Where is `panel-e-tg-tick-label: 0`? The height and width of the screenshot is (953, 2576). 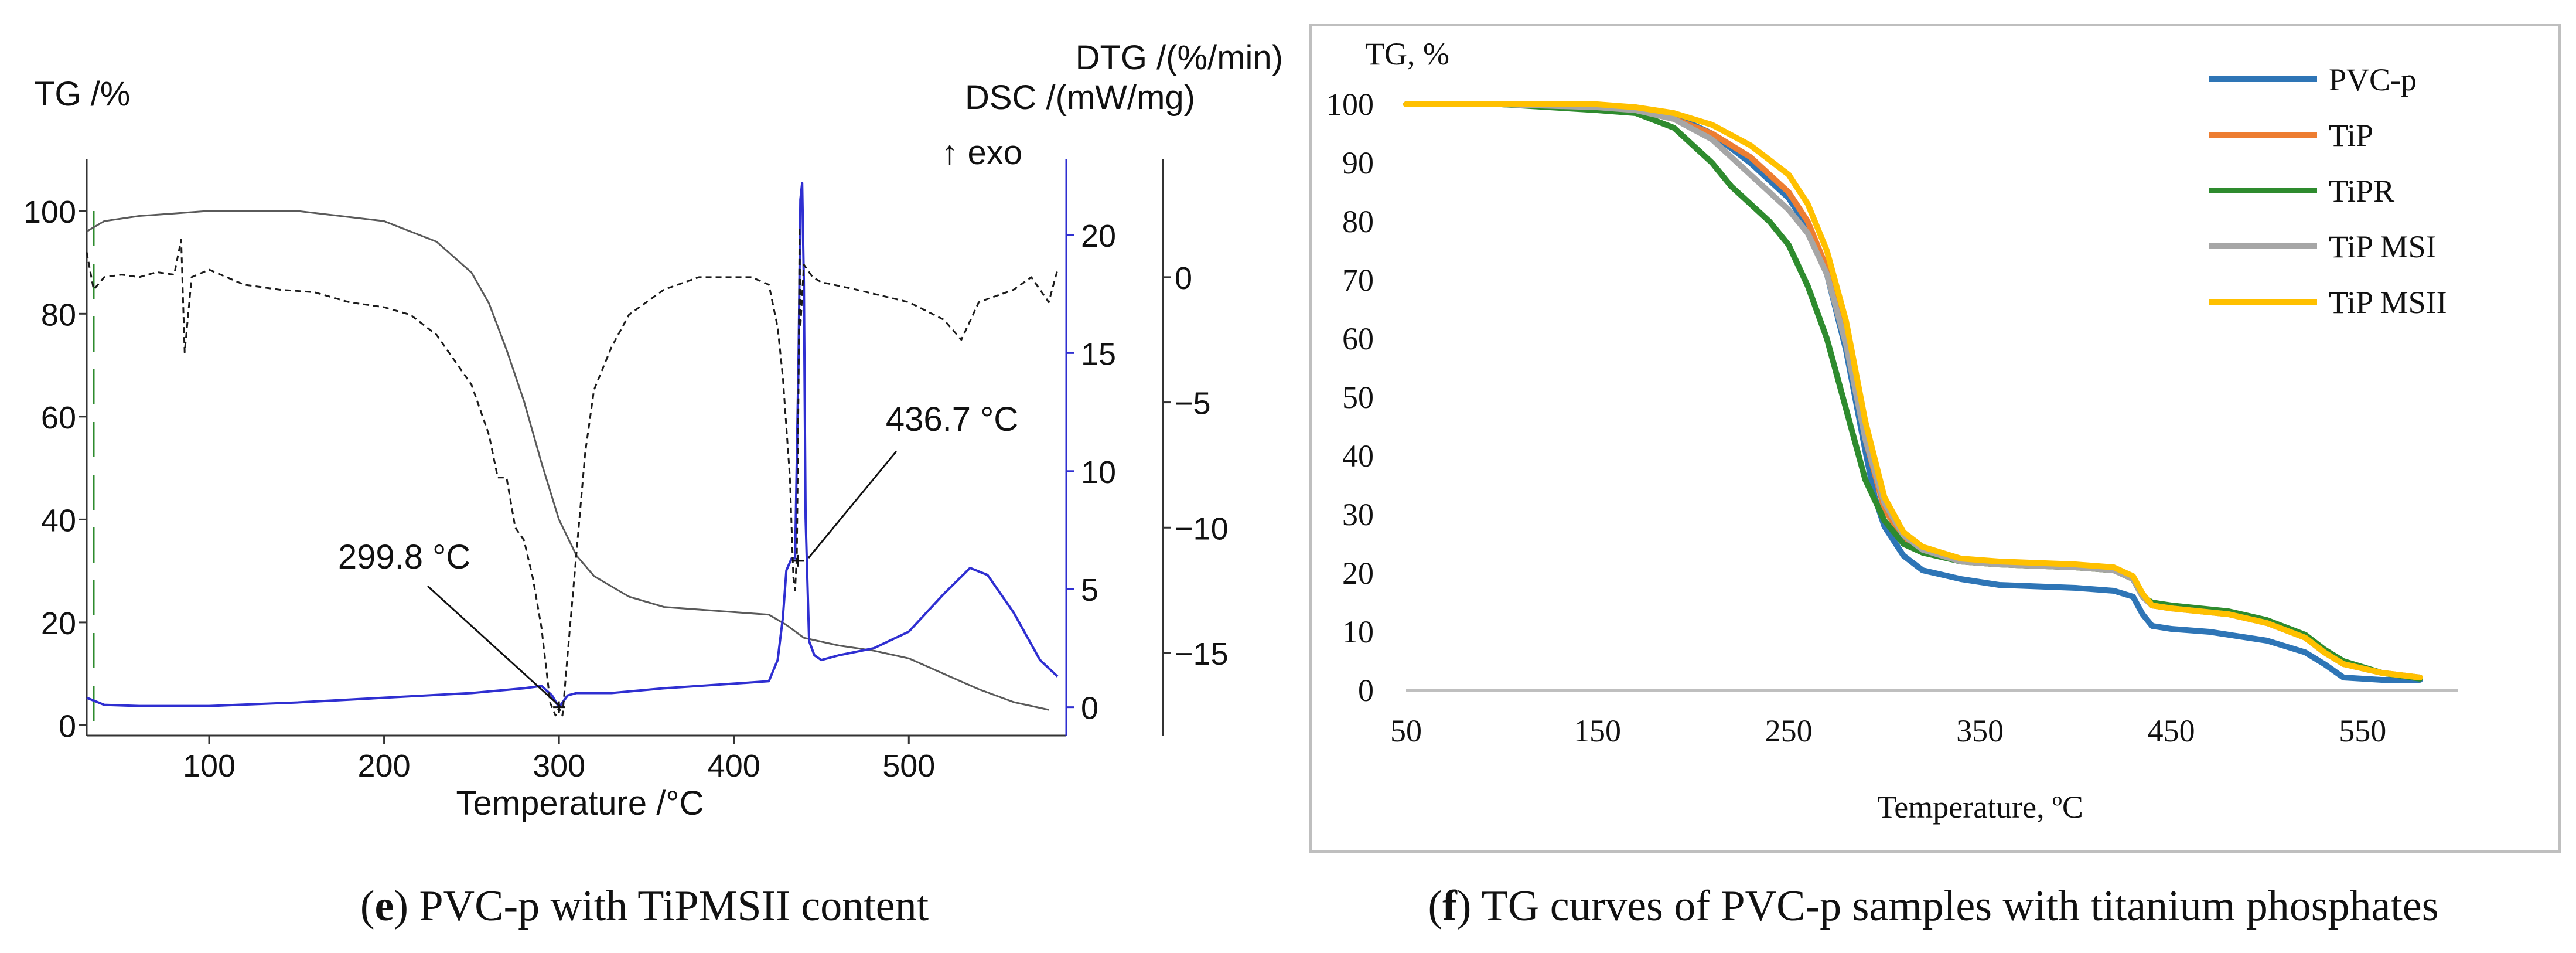
panel-e-tg-tick-label: 0 is located at coordinates (67, 727).